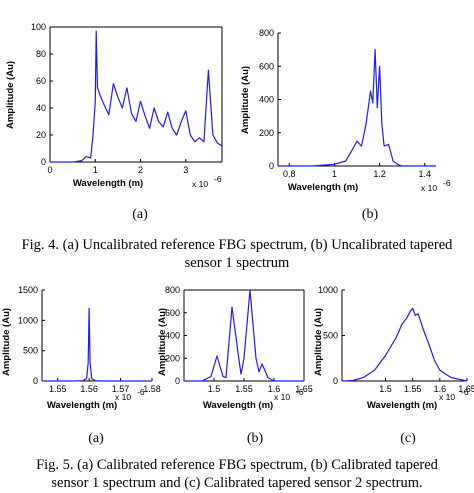 This screenshot has width=474, height=493. Describe the element at coordinates (413, 389) in the screenshot. I see `fig5c-xtick-label: 1.55` at that location.